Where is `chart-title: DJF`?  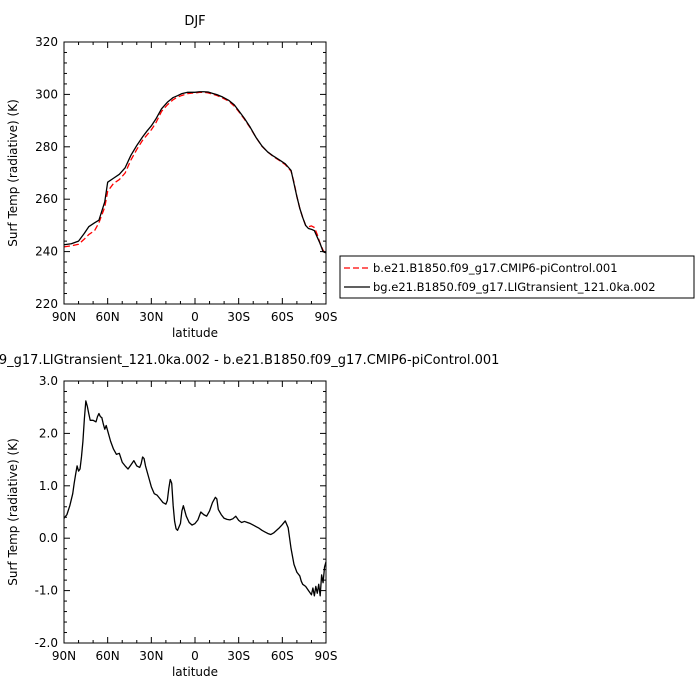 chart-title: DJF is located at coordinates (194, 21).